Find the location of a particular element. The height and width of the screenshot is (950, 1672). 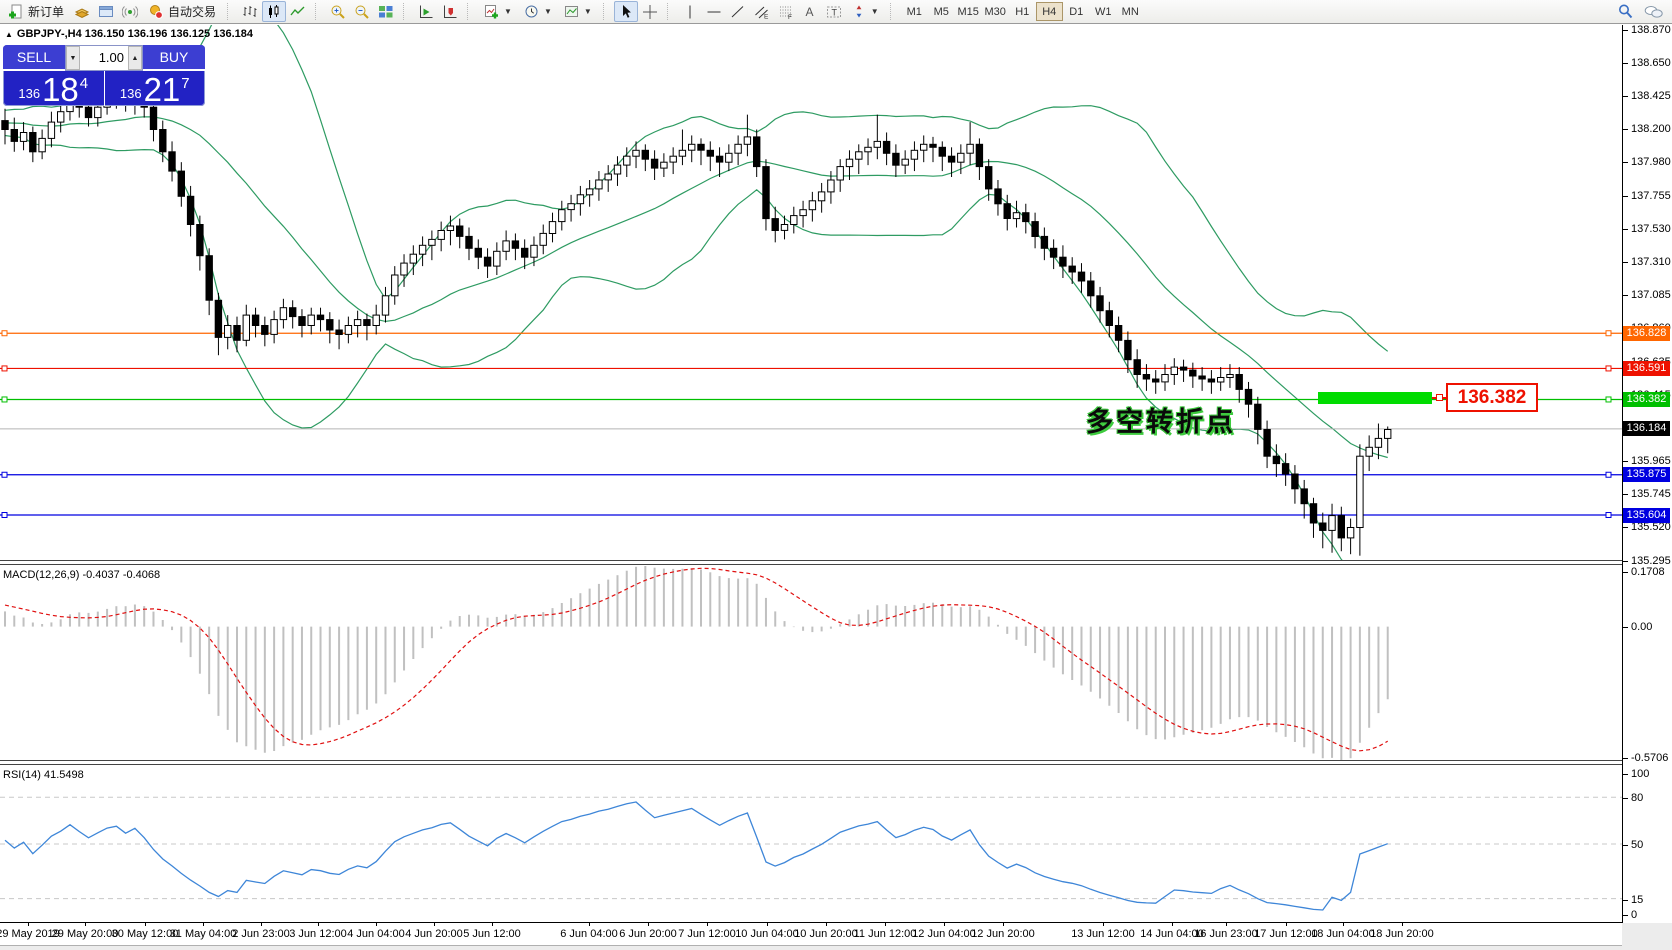

rsi-line is located at coordinates (696, 856).